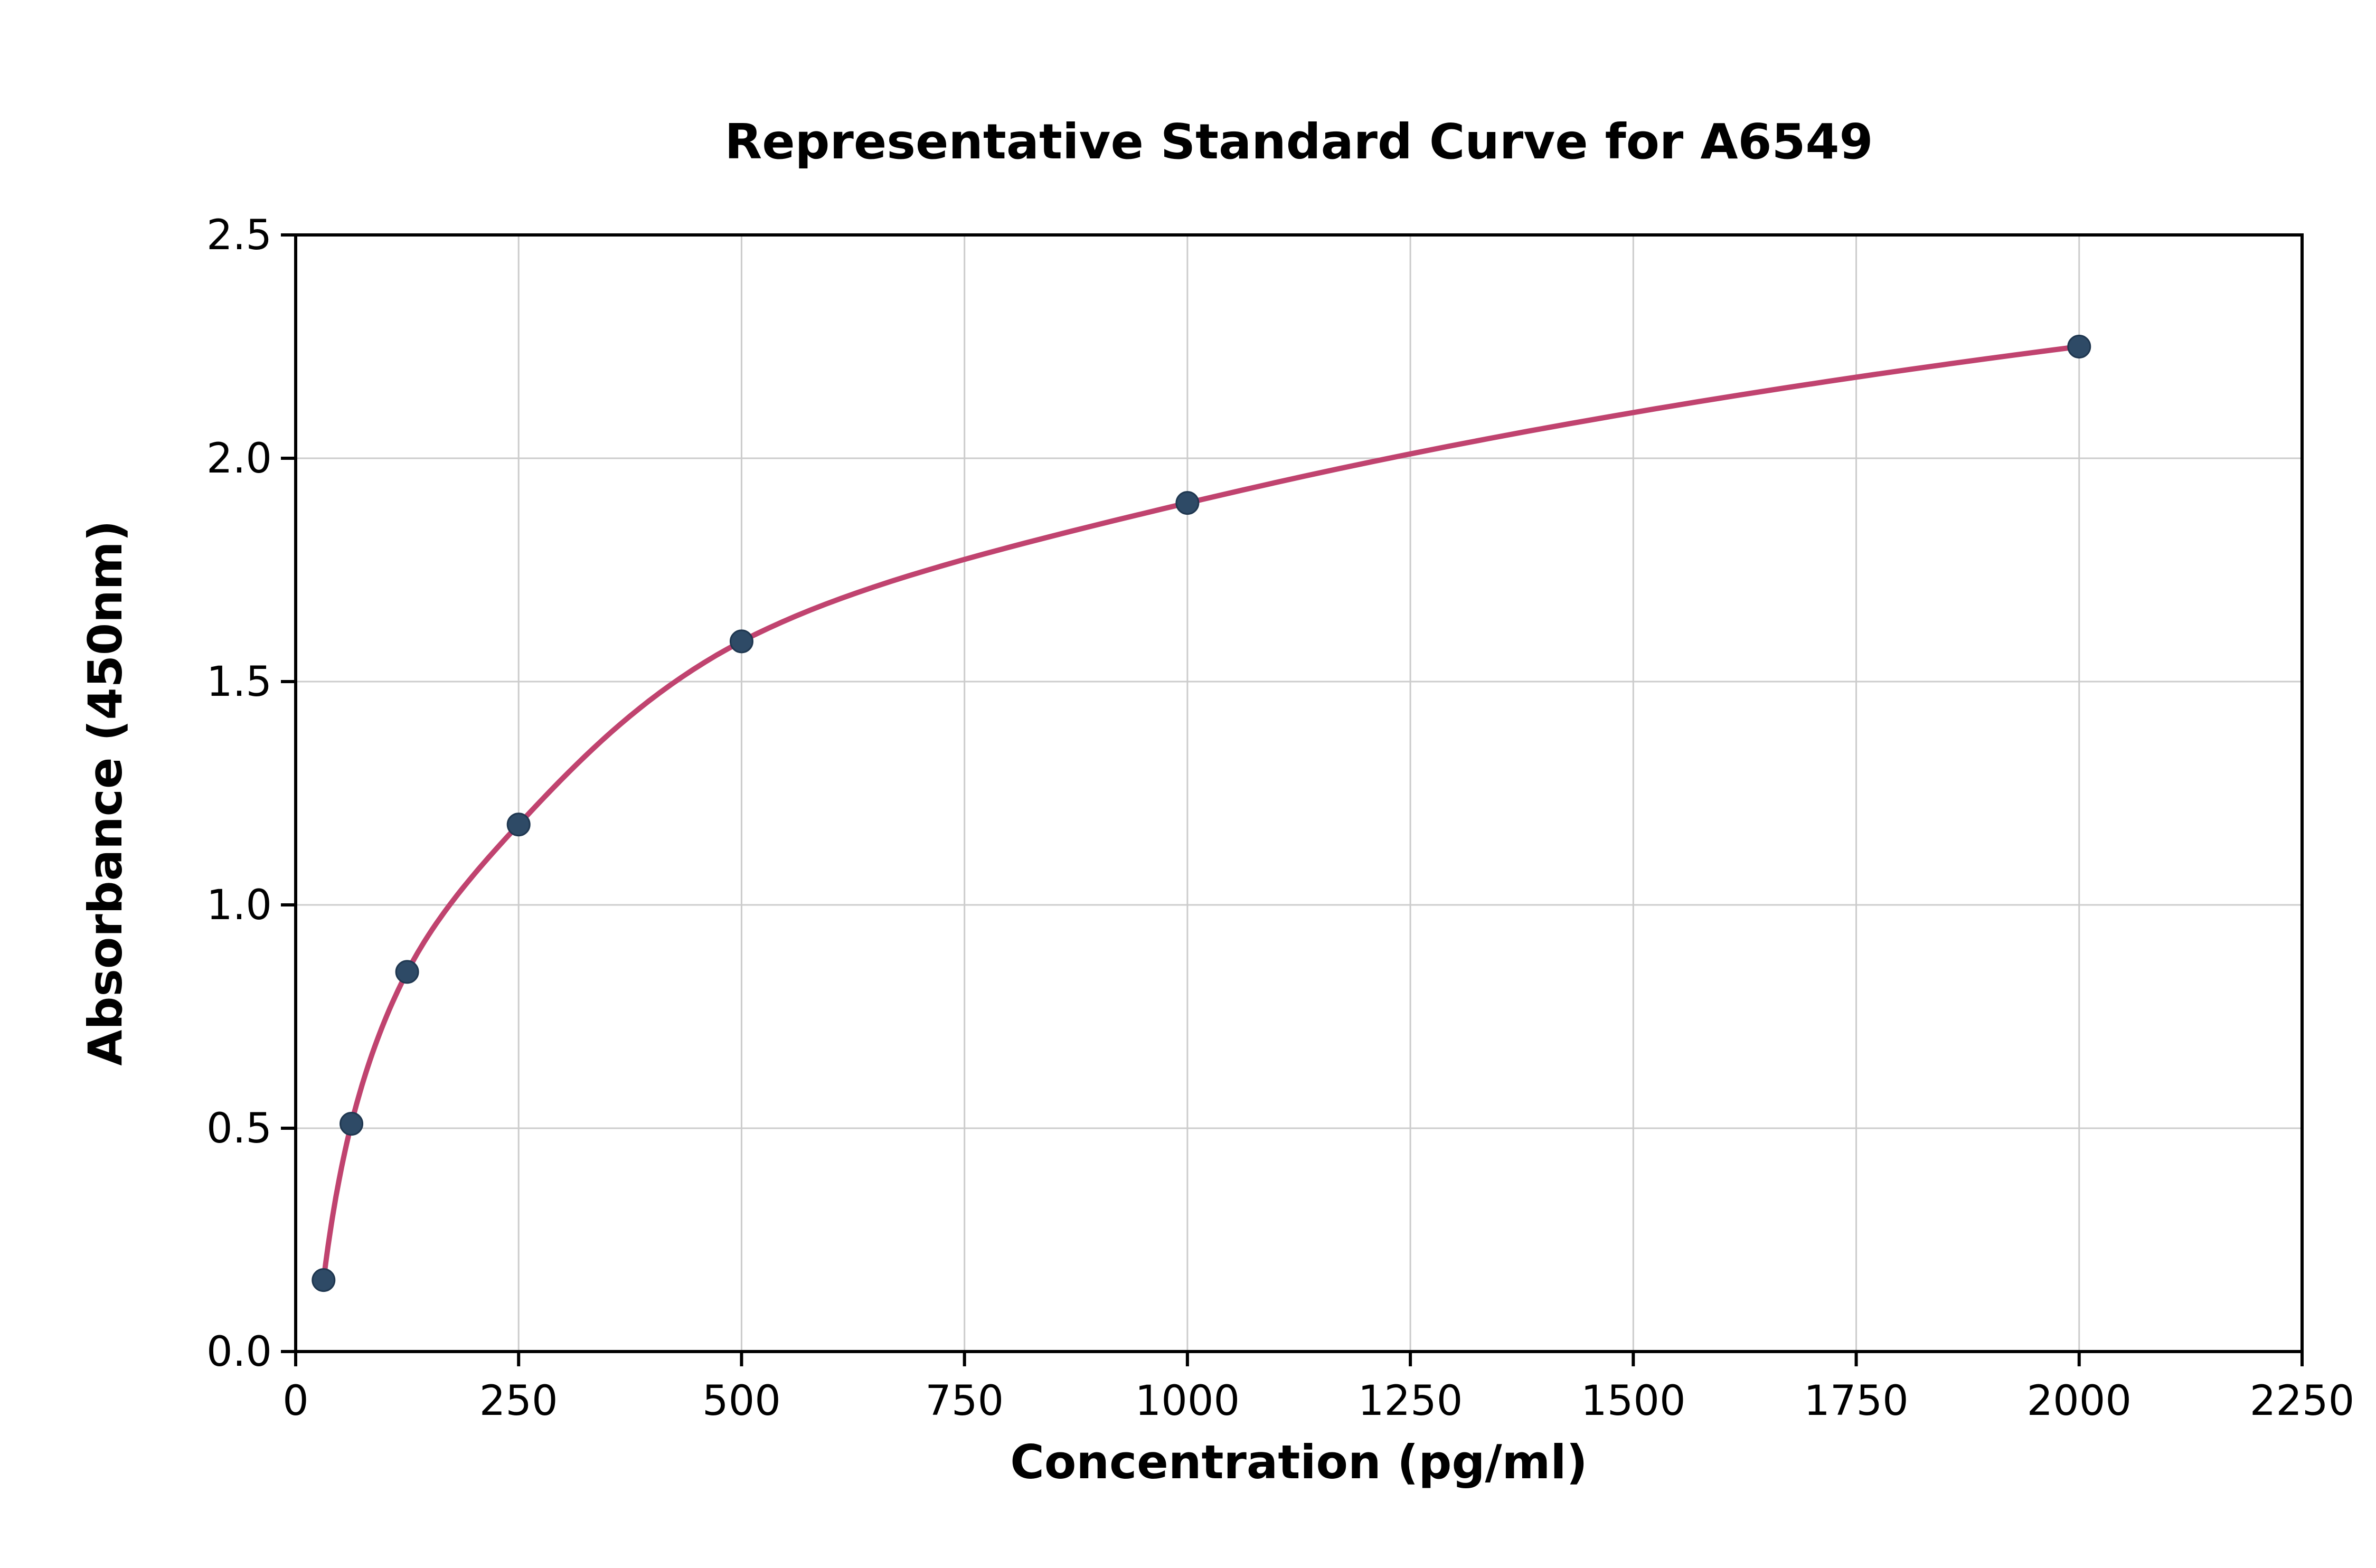  Describe the element at coordinates (742, 1401) in the screenshot. I see `x-tick-label: 500` at that location.